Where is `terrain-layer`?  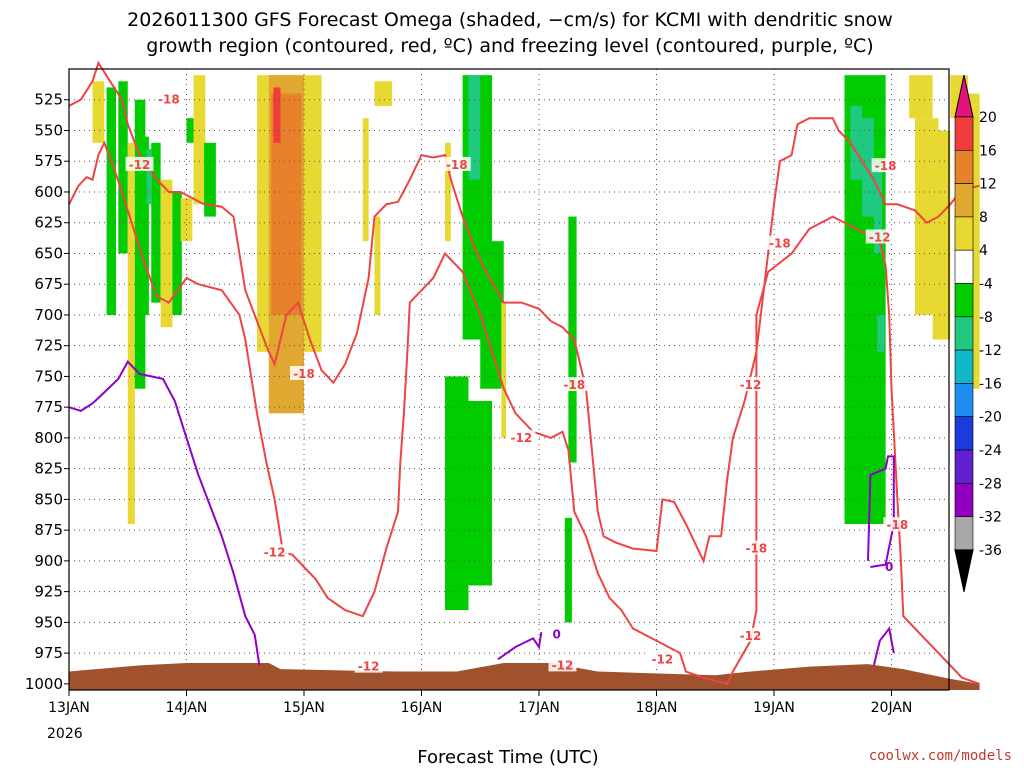 terrain-layer is located at coordinates (524, 676).